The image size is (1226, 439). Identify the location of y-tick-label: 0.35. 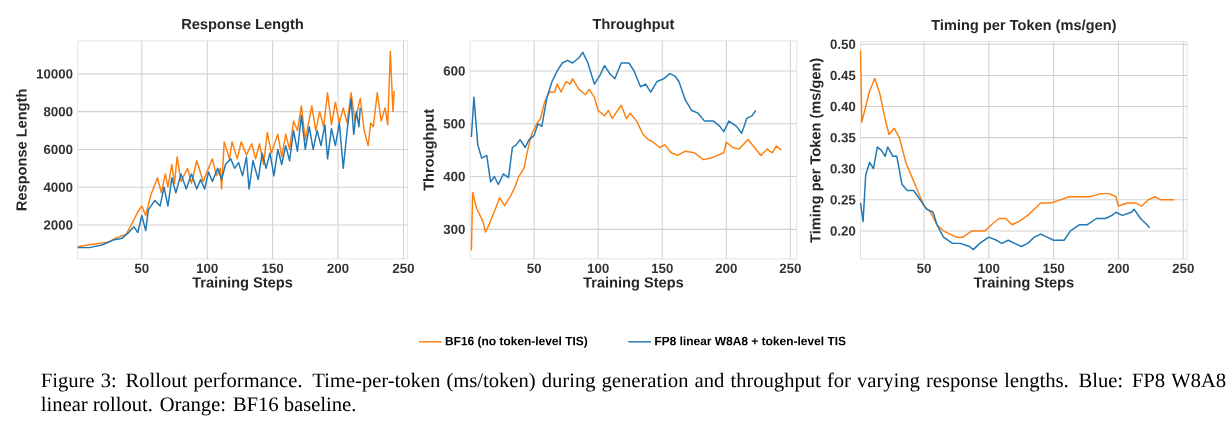
(843, 137).